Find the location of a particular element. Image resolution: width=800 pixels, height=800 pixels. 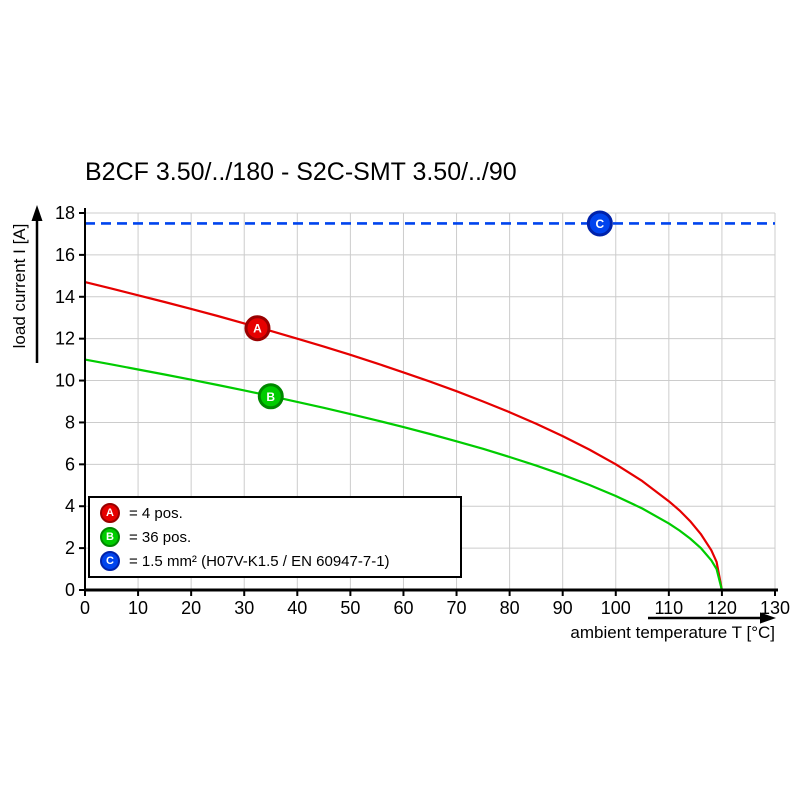

legend-item-c: C = 1.5 mm² (H07V-K1.5 / EN 60947-7-1) is located at coordinates (275, 561).